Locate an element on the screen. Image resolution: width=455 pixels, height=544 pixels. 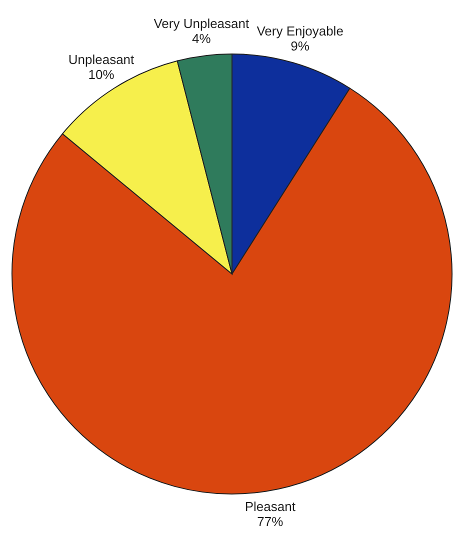
slice-label: Unpleasant is located at coordinates (101, 59).